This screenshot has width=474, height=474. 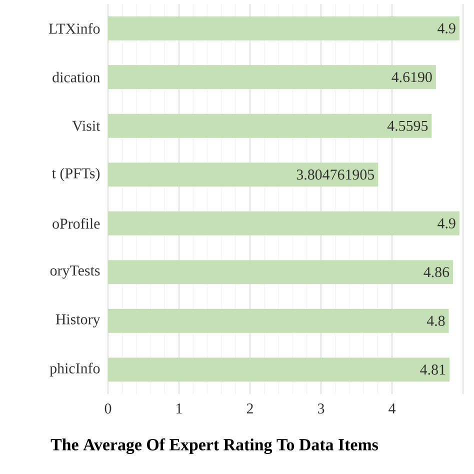 I want to click on y-tick-label: dication, so click(x=76, y=77).